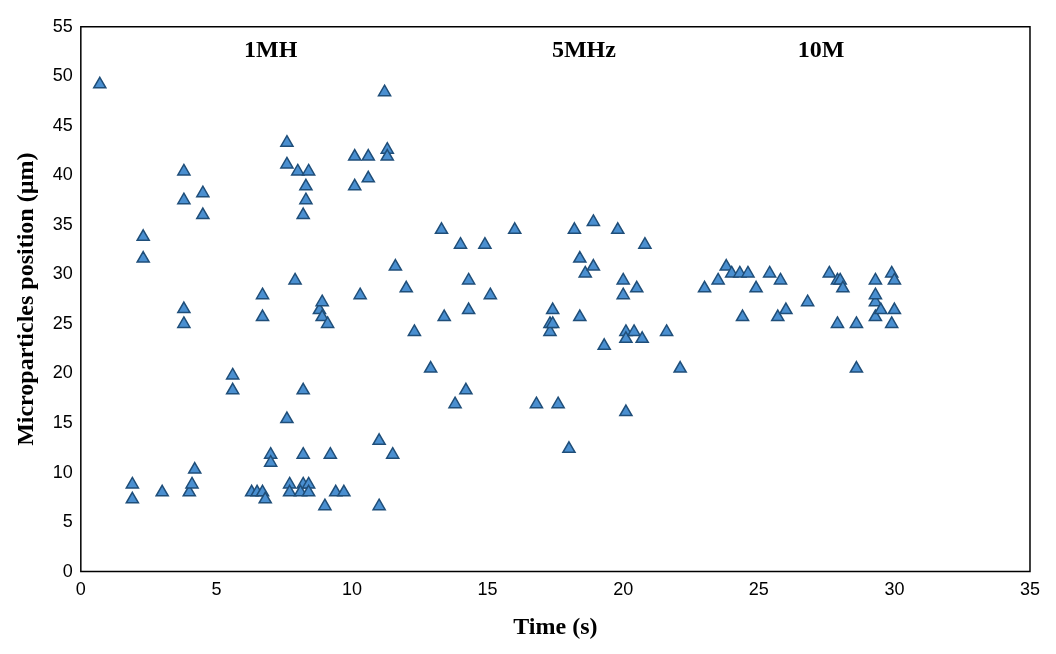 The height and width of the screenshot is (654, 1056). Describe the element at coordinates (62, 273) in the screenshot. I see `y-tick-label: 30` at that location.